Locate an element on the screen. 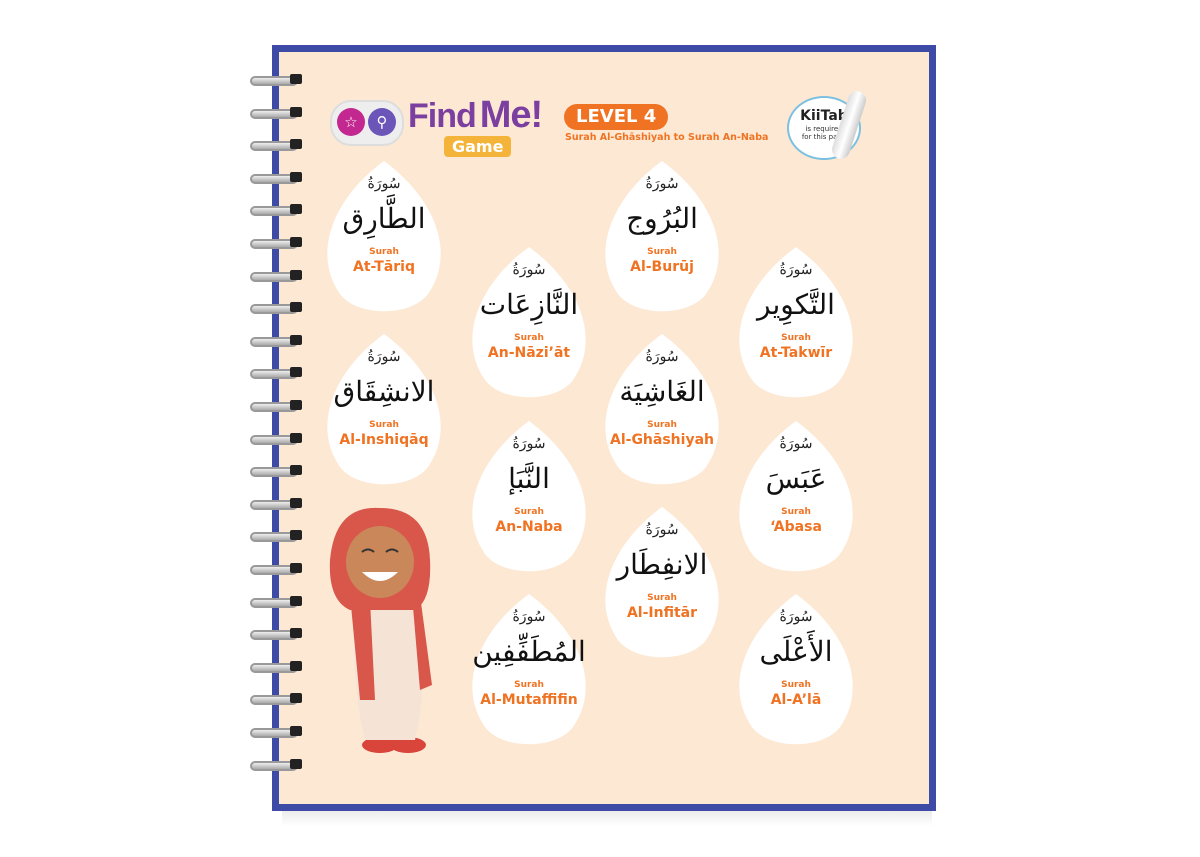 The image size is (1200, 857). surah-card: سُورَةُ التَّكوِير Surah At-Takwīr is located at coordinates (796, 328).